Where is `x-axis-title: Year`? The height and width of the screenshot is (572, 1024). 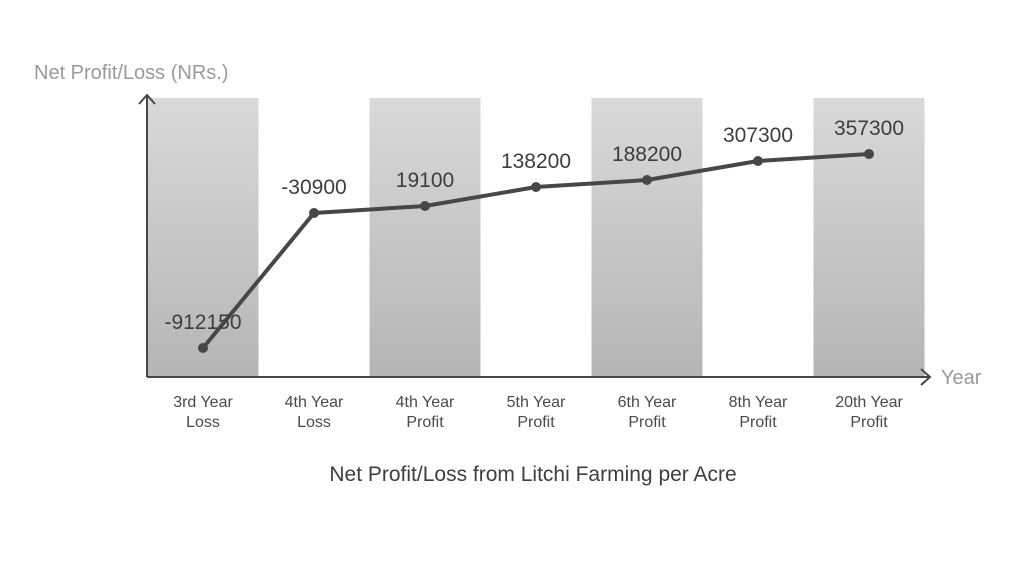
x-axis-title: Year is located at coordinates (961, 378).